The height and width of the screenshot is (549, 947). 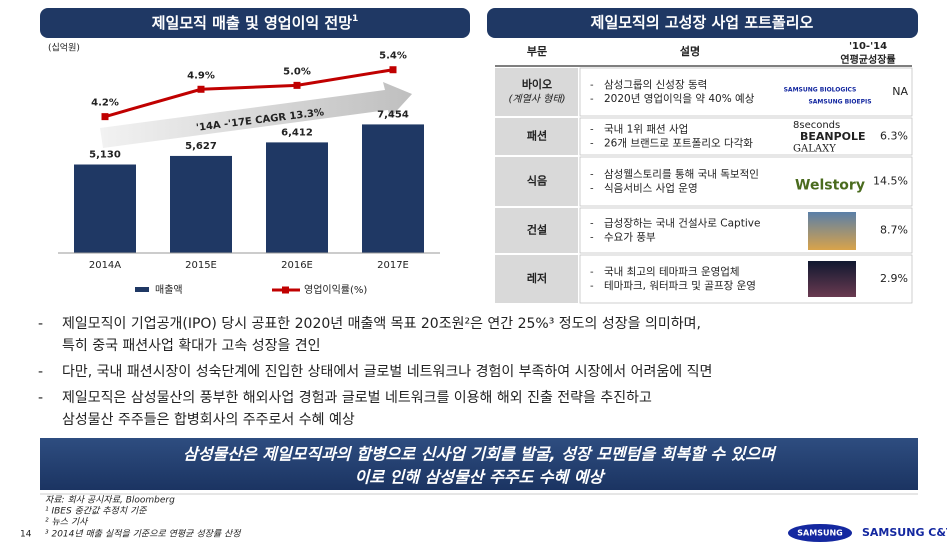 What do you see at coordinates (839, 102) in the screenshot?
I see `logo: SAMSUNG BIOEPIS` at bounding box center [839, 102].